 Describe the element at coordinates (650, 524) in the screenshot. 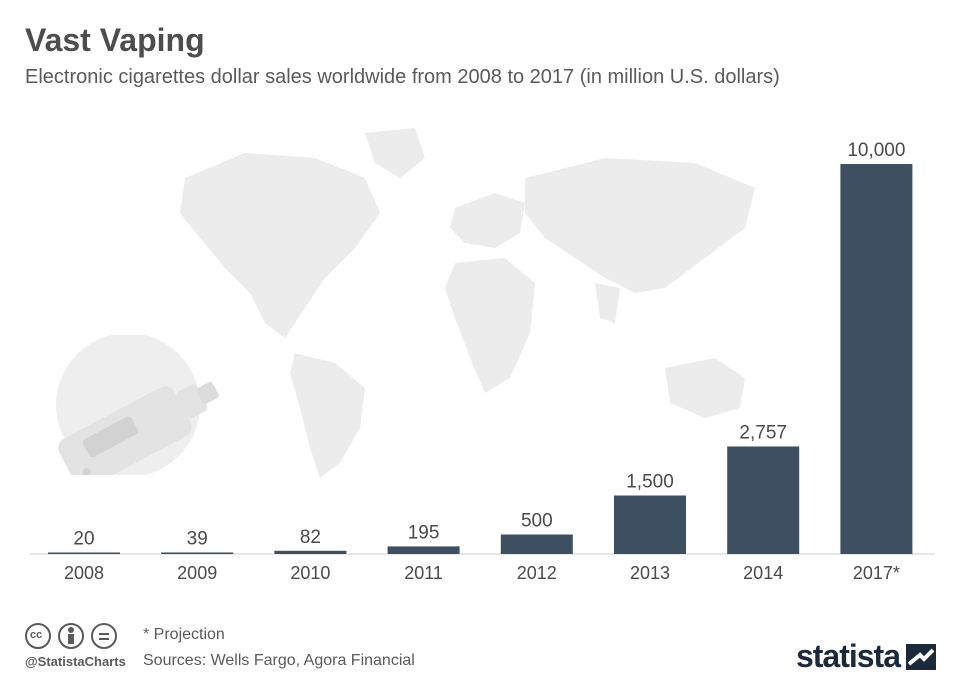

I see `bar-2013` at that location.